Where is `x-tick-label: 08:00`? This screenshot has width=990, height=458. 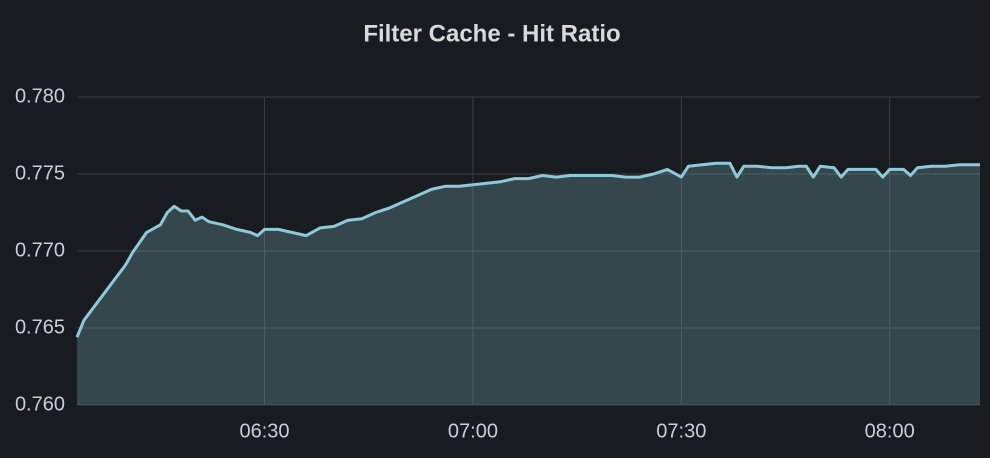
x-tick-label: 08:00 is located at coordinates (890, 431).